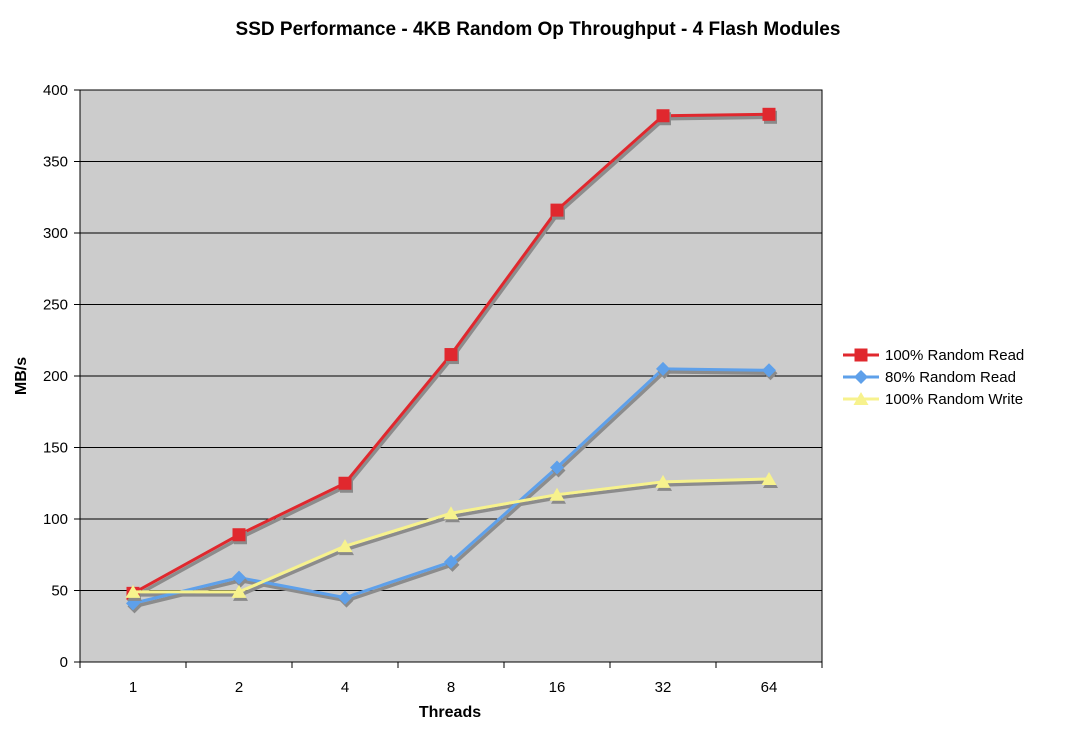 The height and width of the screenshot is (729, 1067). Describe the element at coordinates (345, 687) in the screenshot. I see `x-tick-label: 4` at that location.